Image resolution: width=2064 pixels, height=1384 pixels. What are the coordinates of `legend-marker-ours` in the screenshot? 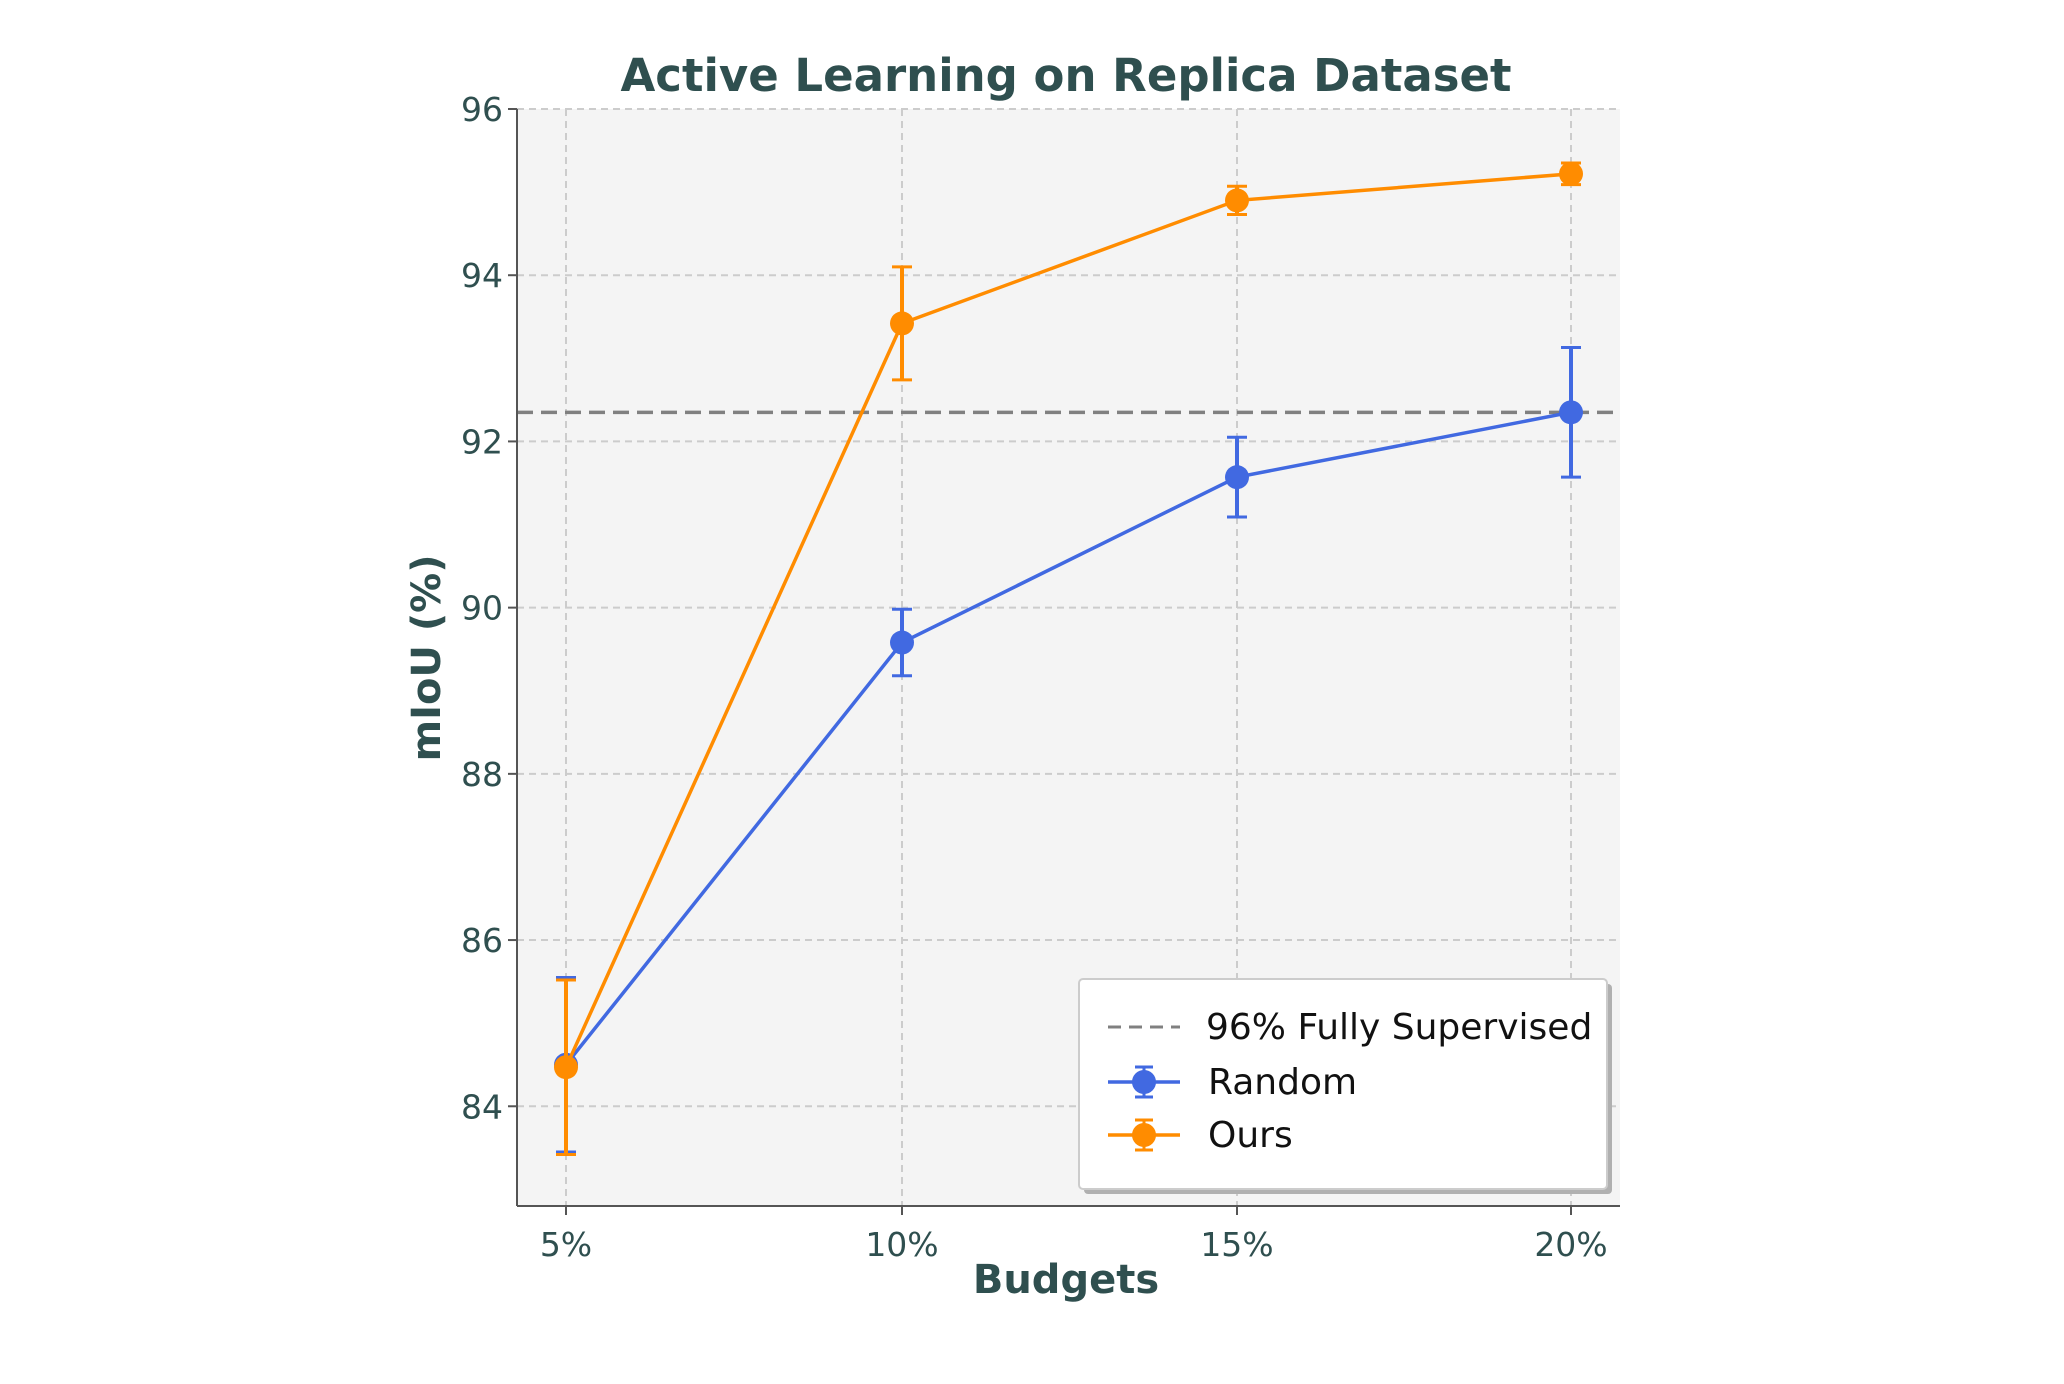 It's located at (1144, 1135).